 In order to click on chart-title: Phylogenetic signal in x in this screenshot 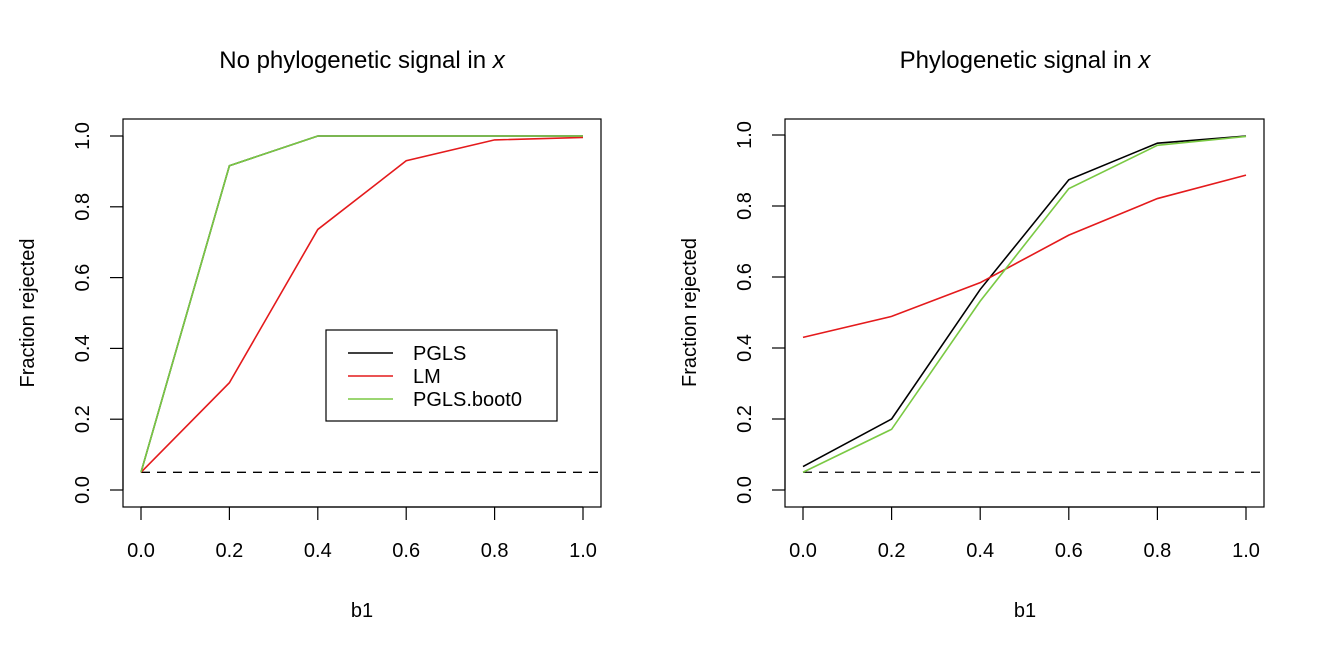, I will do `click(1026, 60)`.